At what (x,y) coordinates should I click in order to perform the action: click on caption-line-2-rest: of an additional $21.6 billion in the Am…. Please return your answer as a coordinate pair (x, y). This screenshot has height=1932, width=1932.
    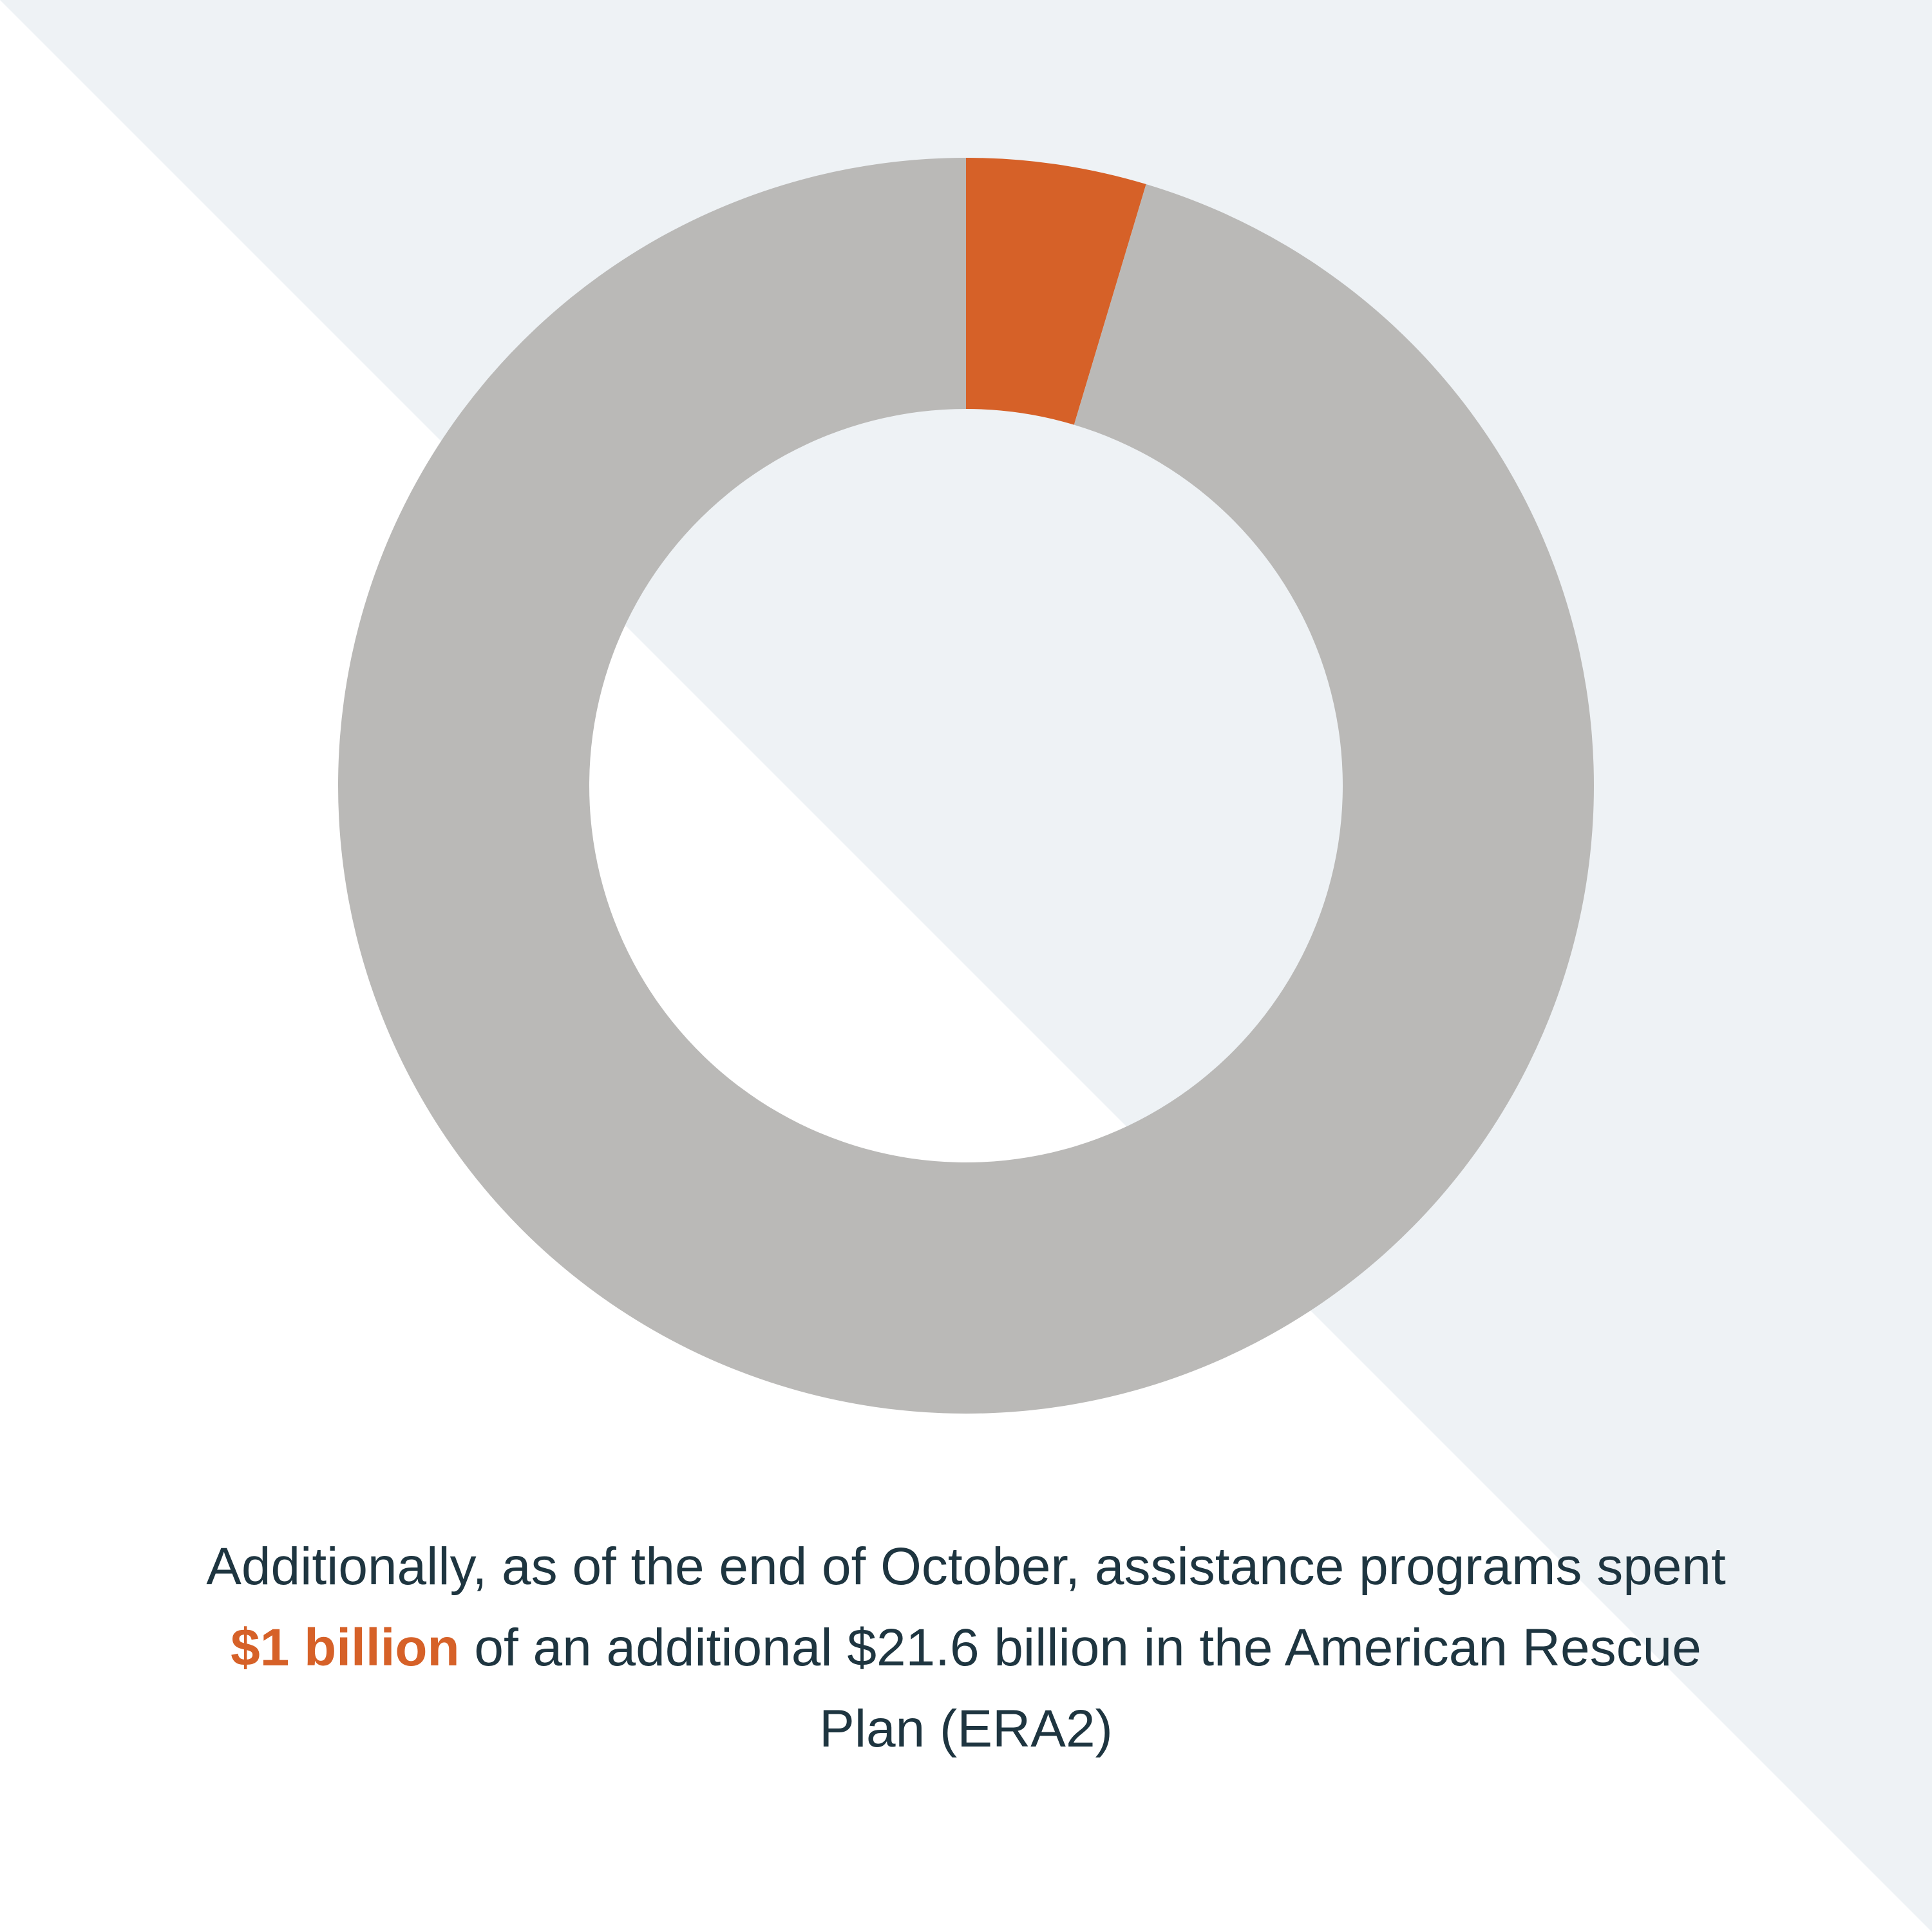
    Looking at the image, I should click on (1080, 1647).